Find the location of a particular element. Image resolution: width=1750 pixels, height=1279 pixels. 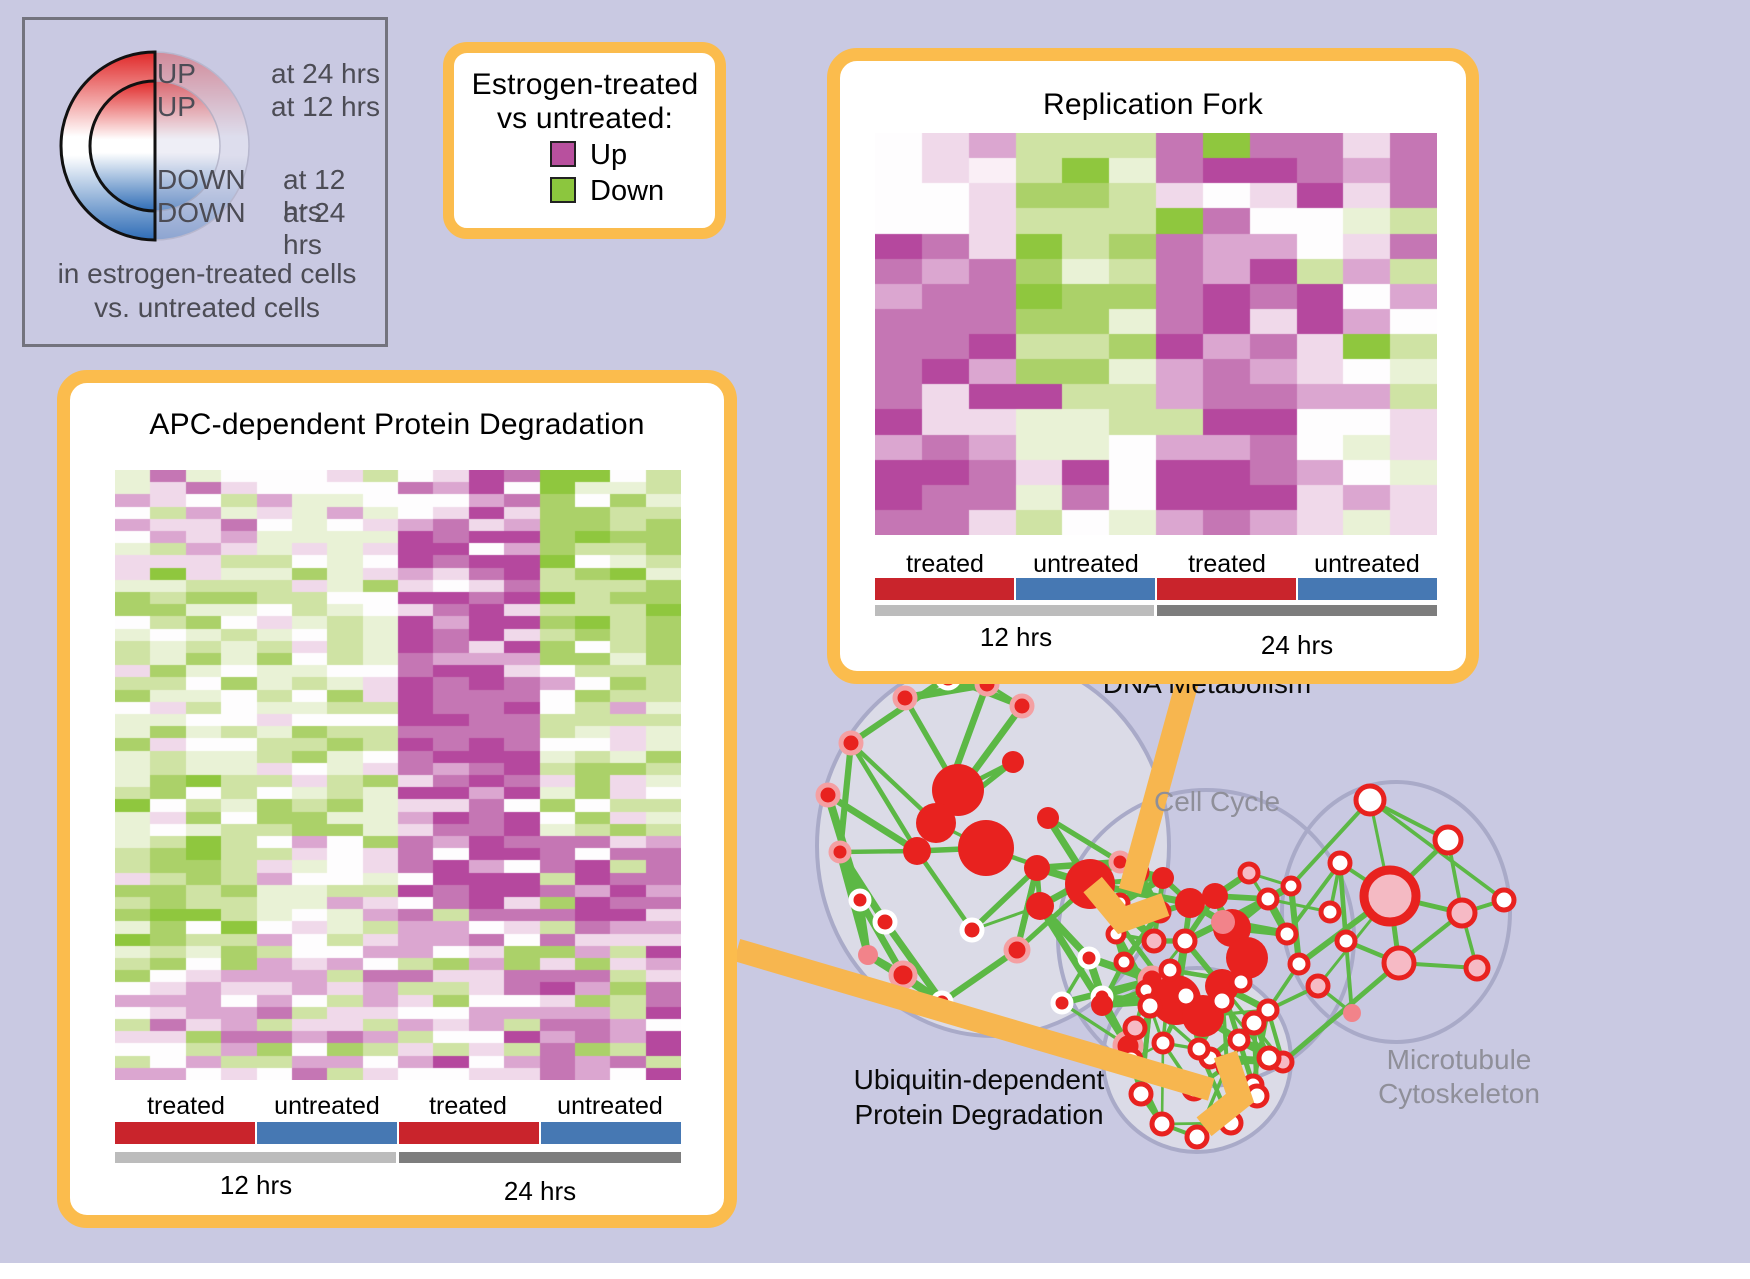

cluster-label-3: Cytoskeleton is located at coordinates (1459, 1093).